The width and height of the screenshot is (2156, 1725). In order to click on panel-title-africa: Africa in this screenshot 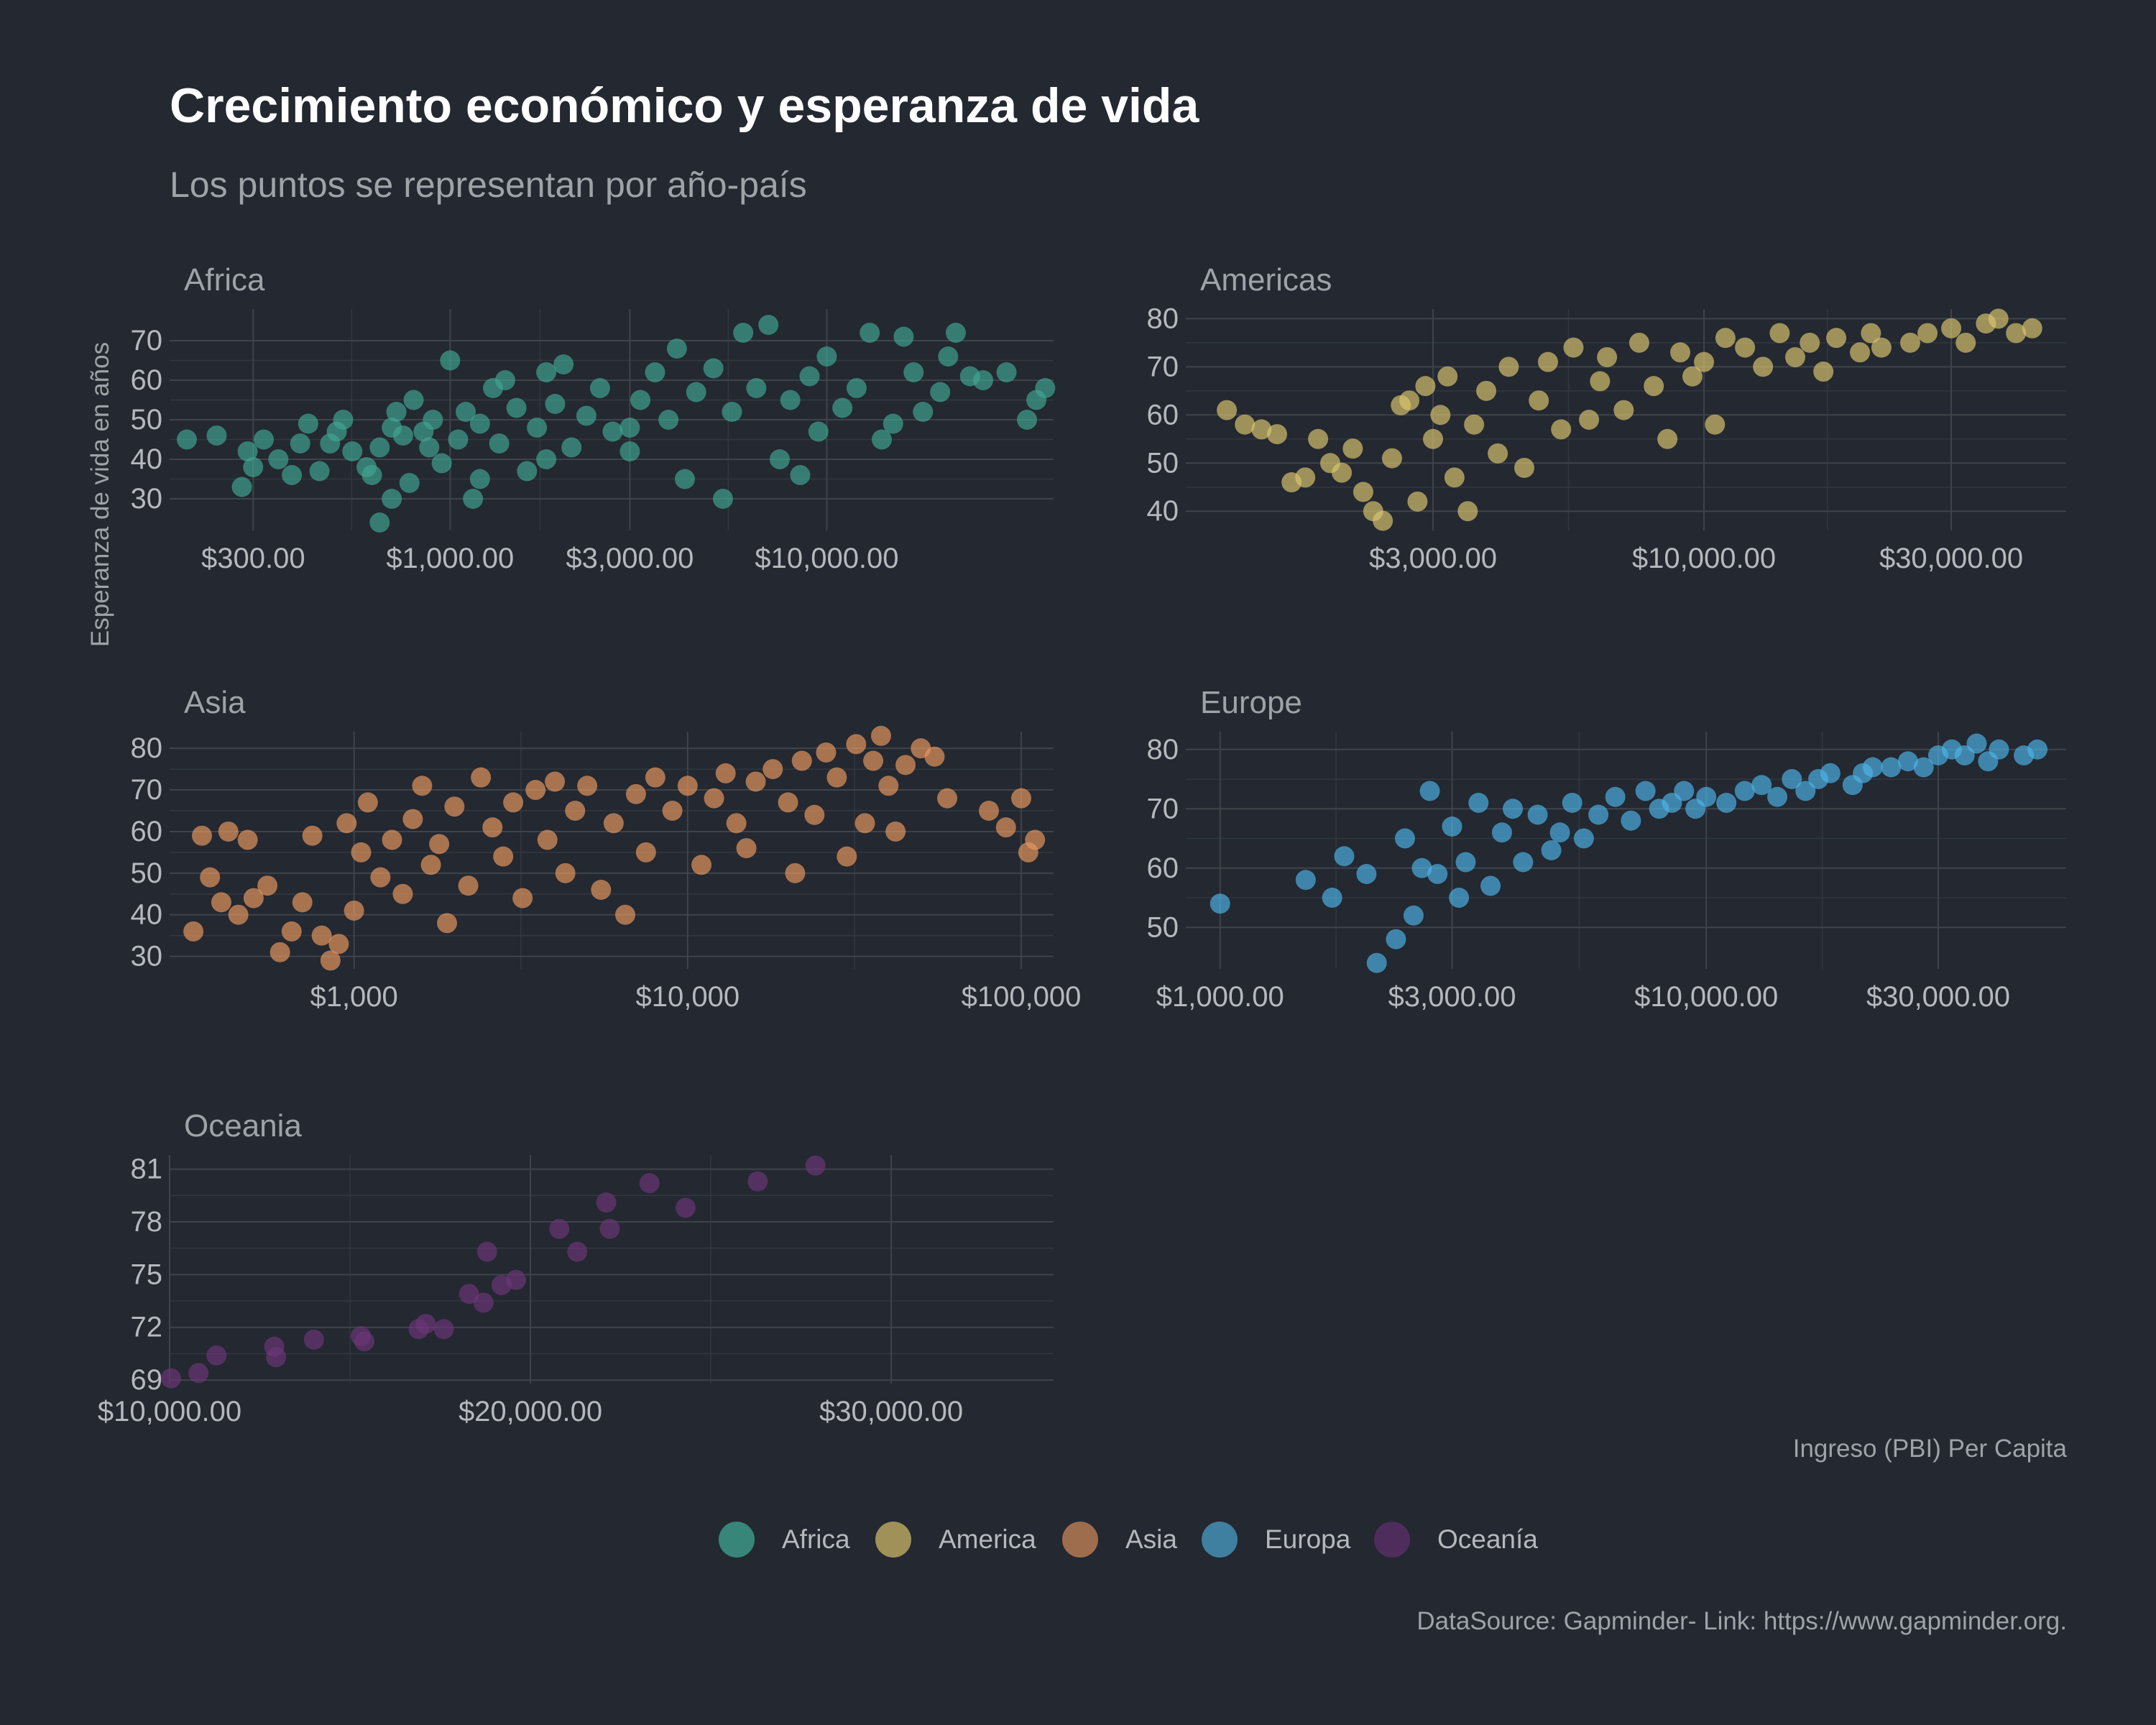, I will do `click(224, 280)`.